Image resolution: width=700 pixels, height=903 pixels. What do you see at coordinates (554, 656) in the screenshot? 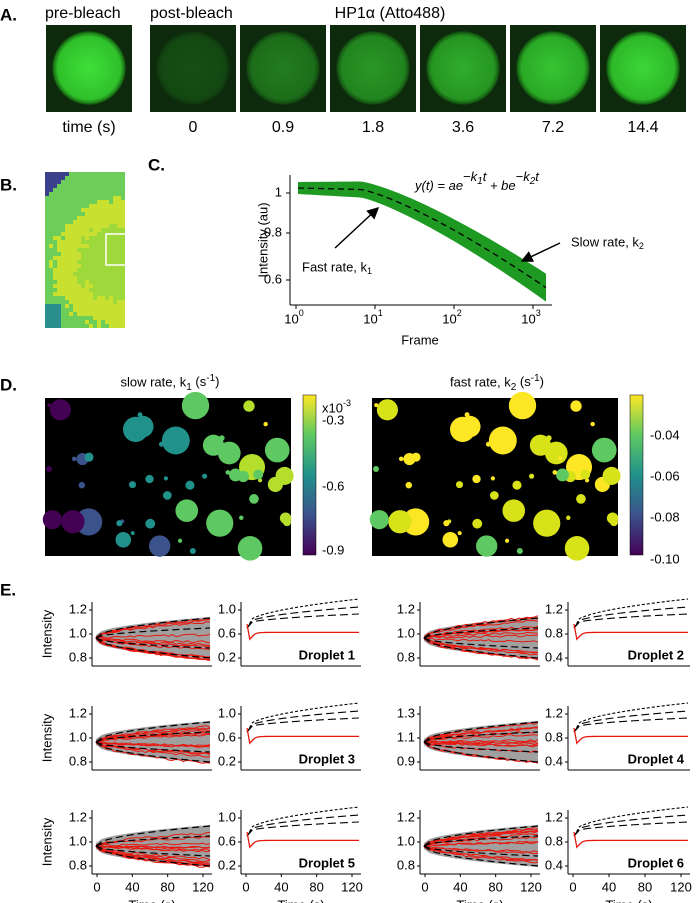
I see `y-tick-label: 0.4` at bounding box center [554, 656].